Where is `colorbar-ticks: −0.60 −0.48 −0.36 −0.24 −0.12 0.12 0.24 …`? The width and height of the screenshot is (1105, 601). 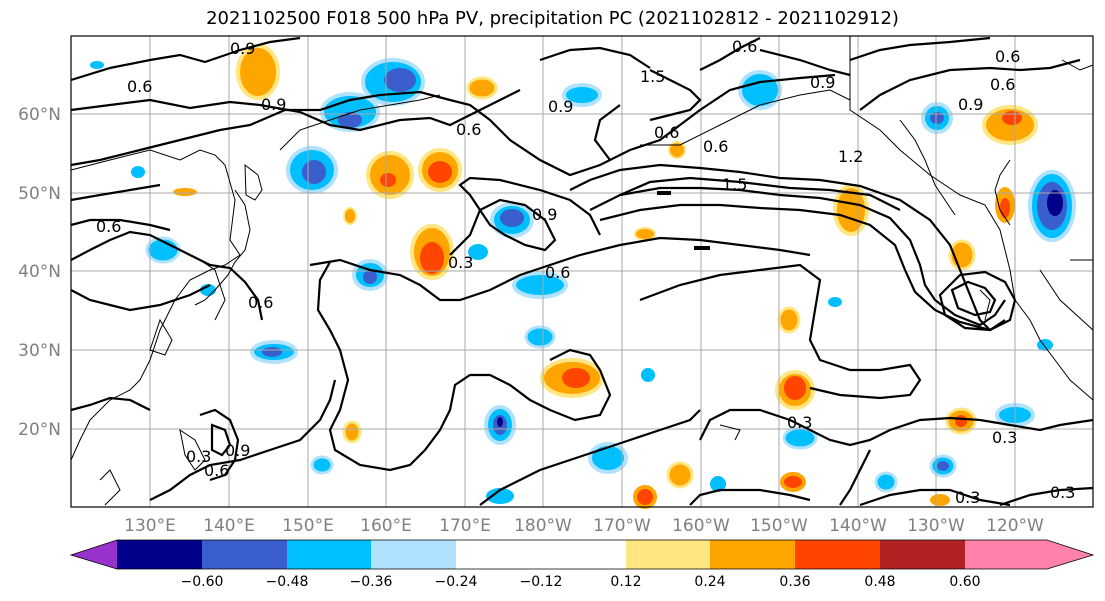
colorbar-ticks: −0.60 −0.48 −0.36 −0.24 −0.12 0.12 0.24 … is located at coordinates (581, 582).